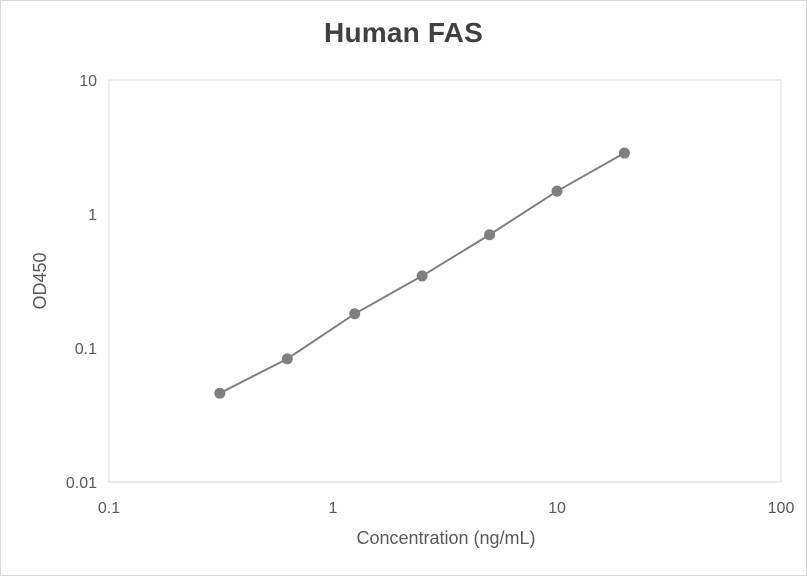 The image size is (807, 577). I want to click on x-tick-label: 100, so click(781, 508).